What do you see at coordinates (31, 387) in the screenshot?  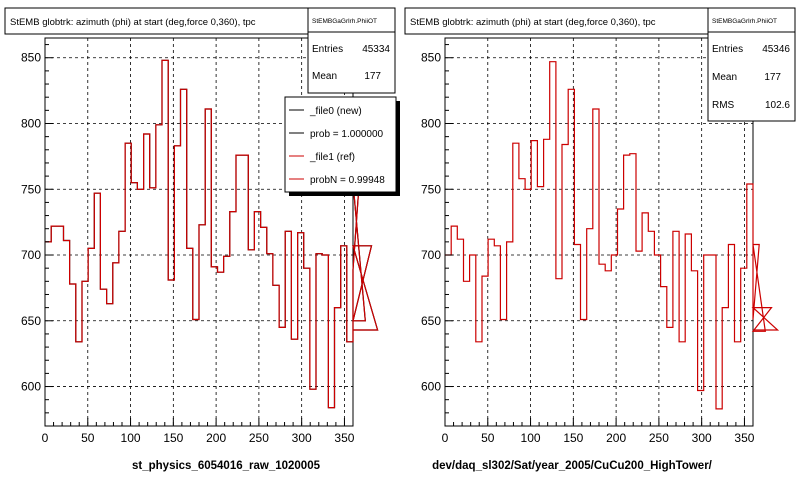 I see `left-ytick-label-600: 600` at bounding box center [31, 387].